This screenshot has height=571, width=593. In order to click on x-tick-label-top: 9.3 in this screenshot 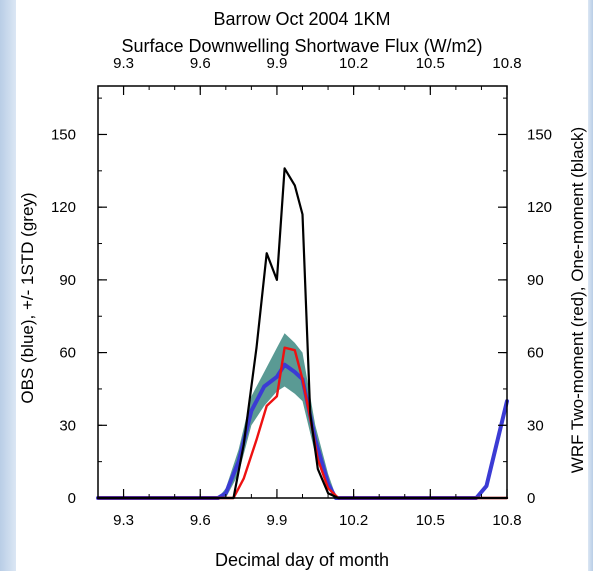, I will do `click(123, 63)`.